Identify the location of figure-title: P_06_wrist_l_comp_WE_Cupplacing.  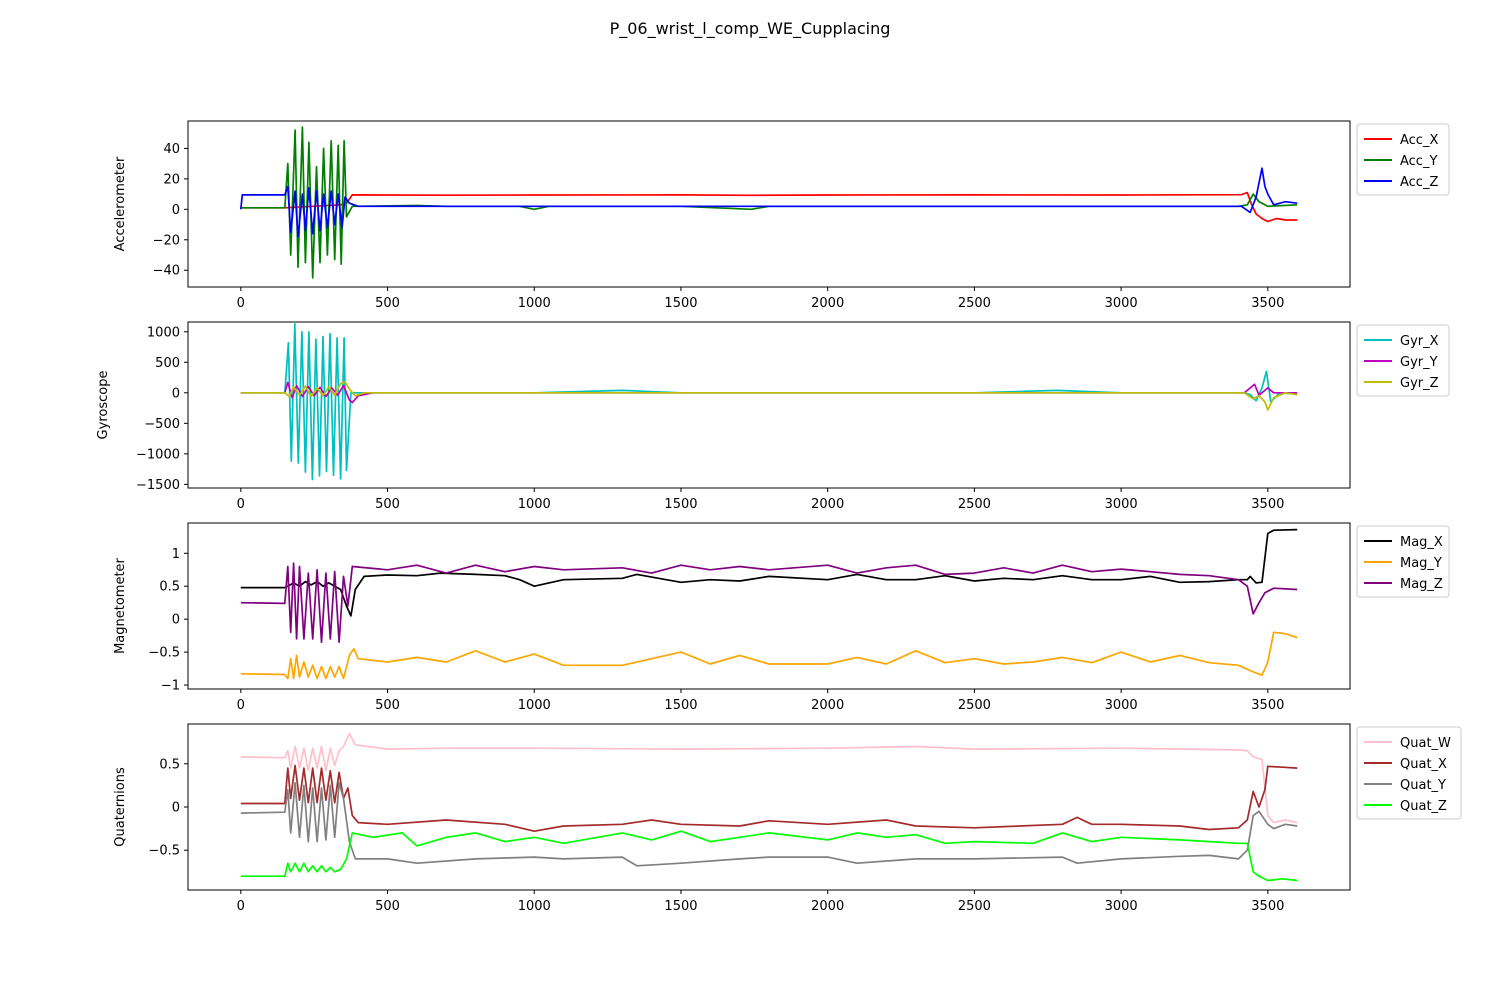
(750, 29).